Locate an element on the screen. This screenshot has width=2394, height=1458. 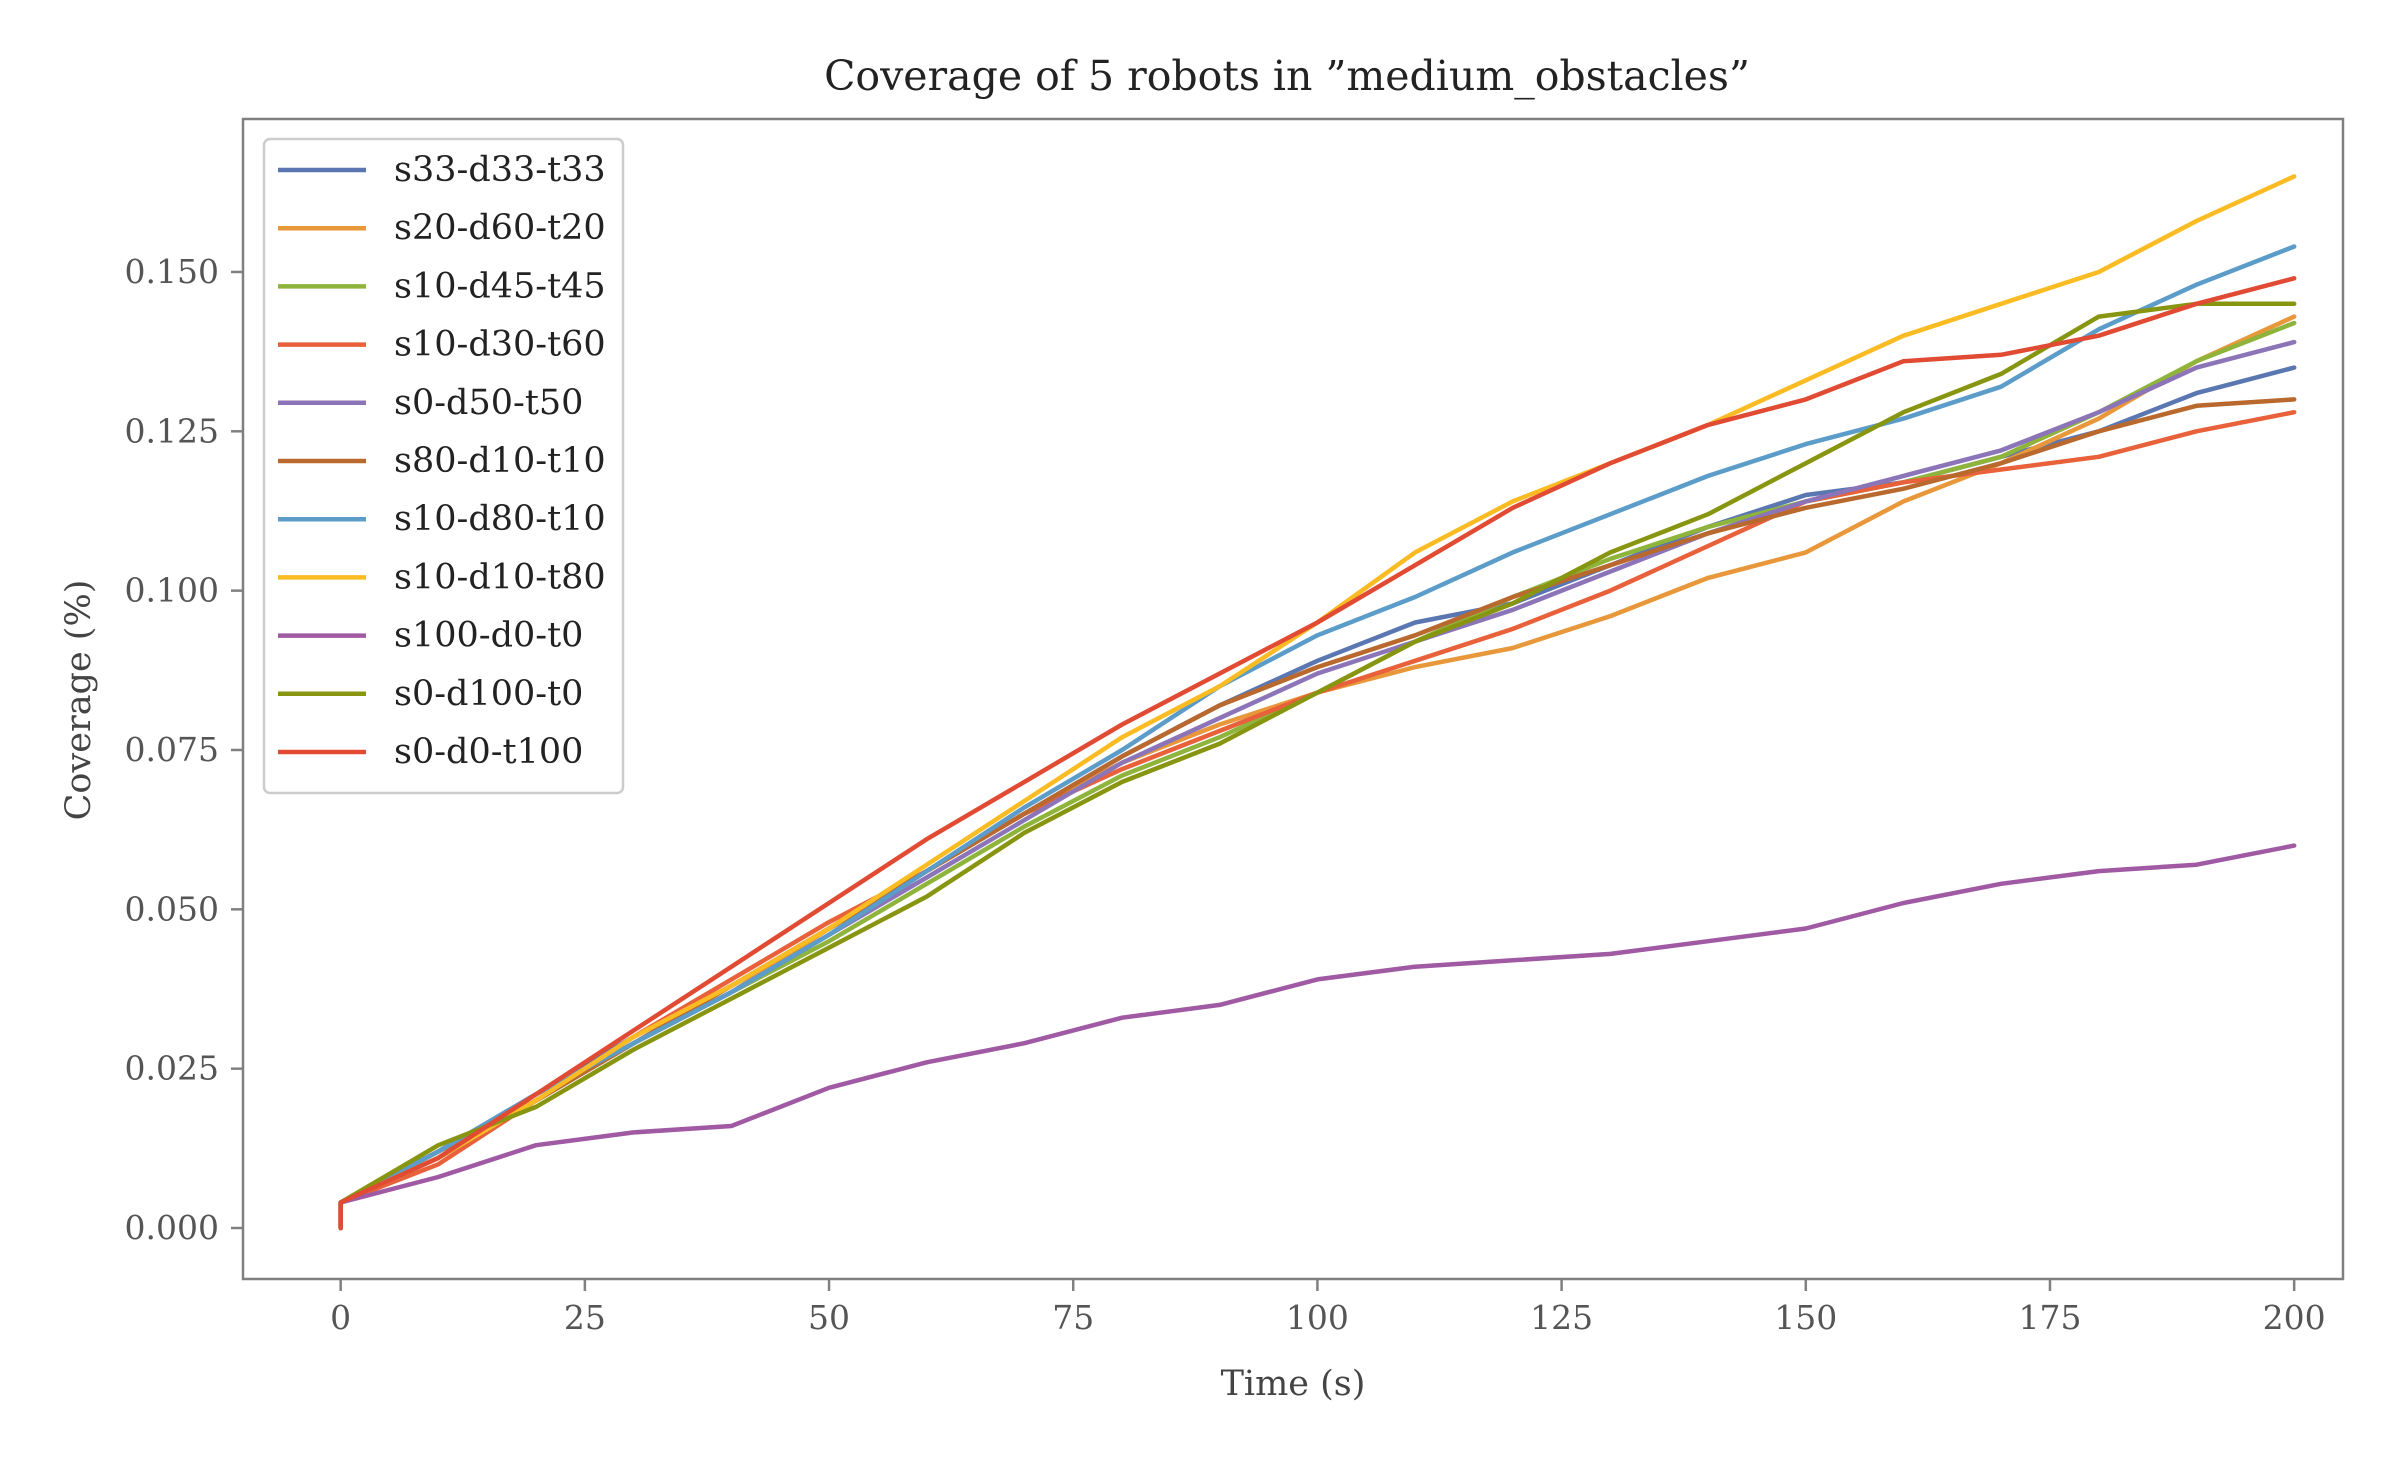
x-tick-label: 175 is located at coordinates (2049, 1317).